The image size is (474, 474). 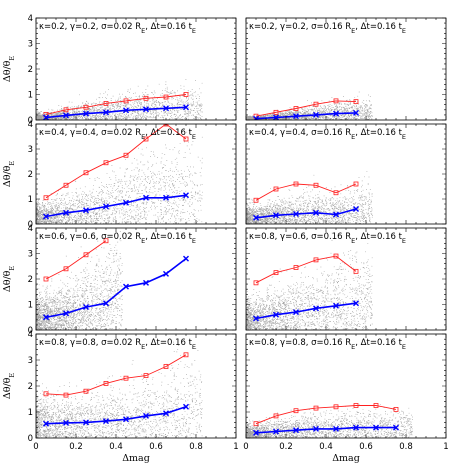 I want to click on panel-annotation: κ=0.4, γ=0.4, σ=0.02 RE, Δt=0.16 tE, so click(x=117, y=134).